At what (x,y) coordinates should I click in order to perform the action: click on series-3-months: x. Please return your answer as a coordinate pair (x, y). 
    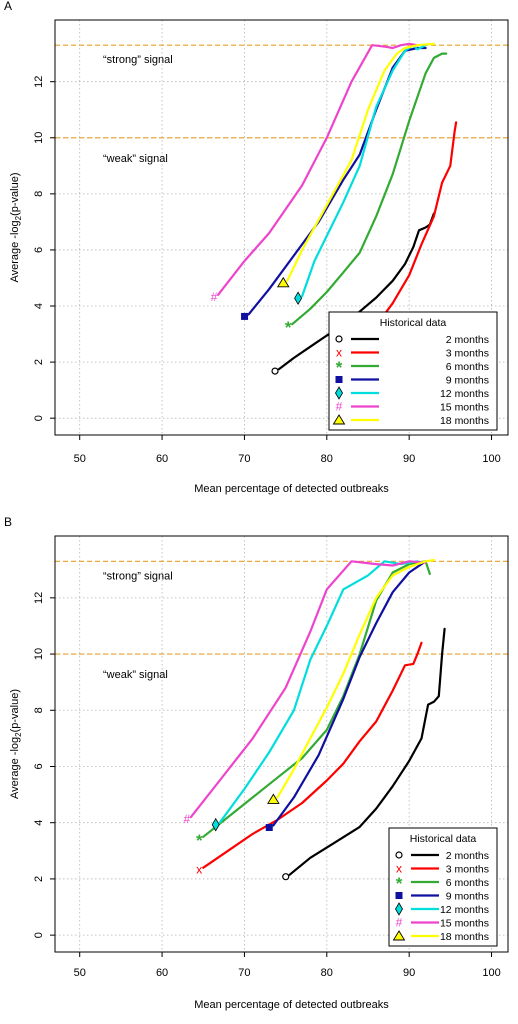
    Looking at the image, I should click on (309, 759).